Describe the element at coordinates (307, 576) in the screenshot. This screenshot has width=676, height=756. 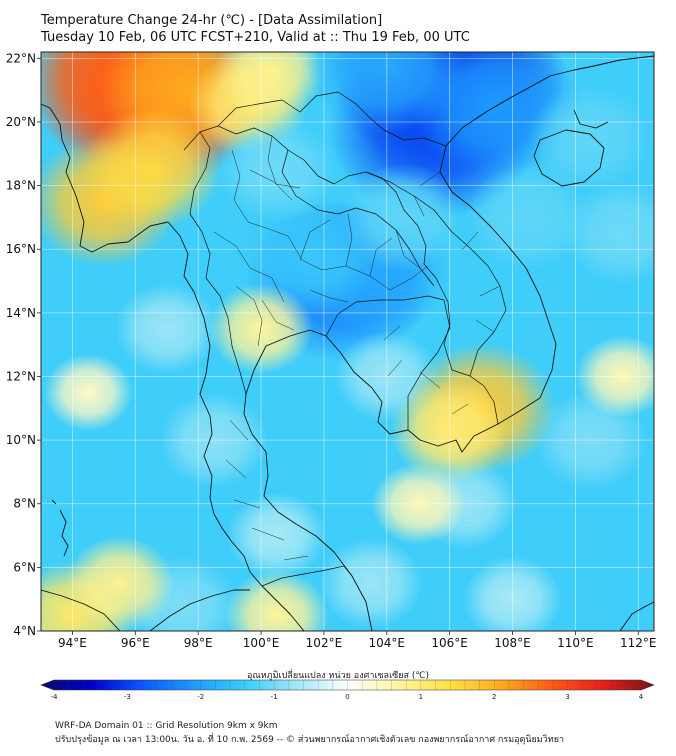
I see `thai-malaysia-border` at that location.